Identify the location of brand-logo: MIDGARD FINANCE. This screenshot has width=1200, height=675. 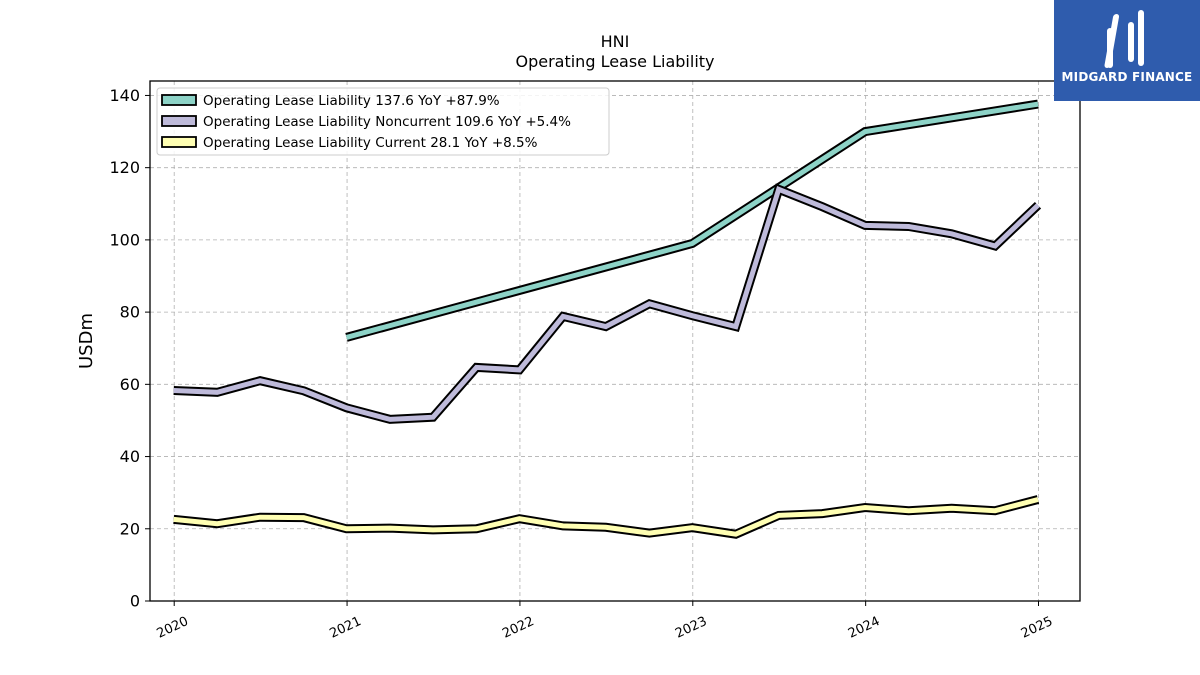
(1127, 50).